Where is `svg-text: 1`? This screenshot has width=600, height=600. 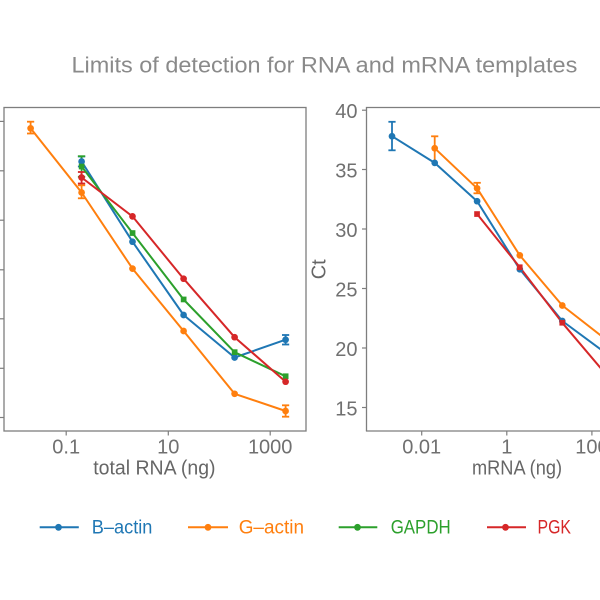 svg-text: 1 is located at coordinates (506, 448).